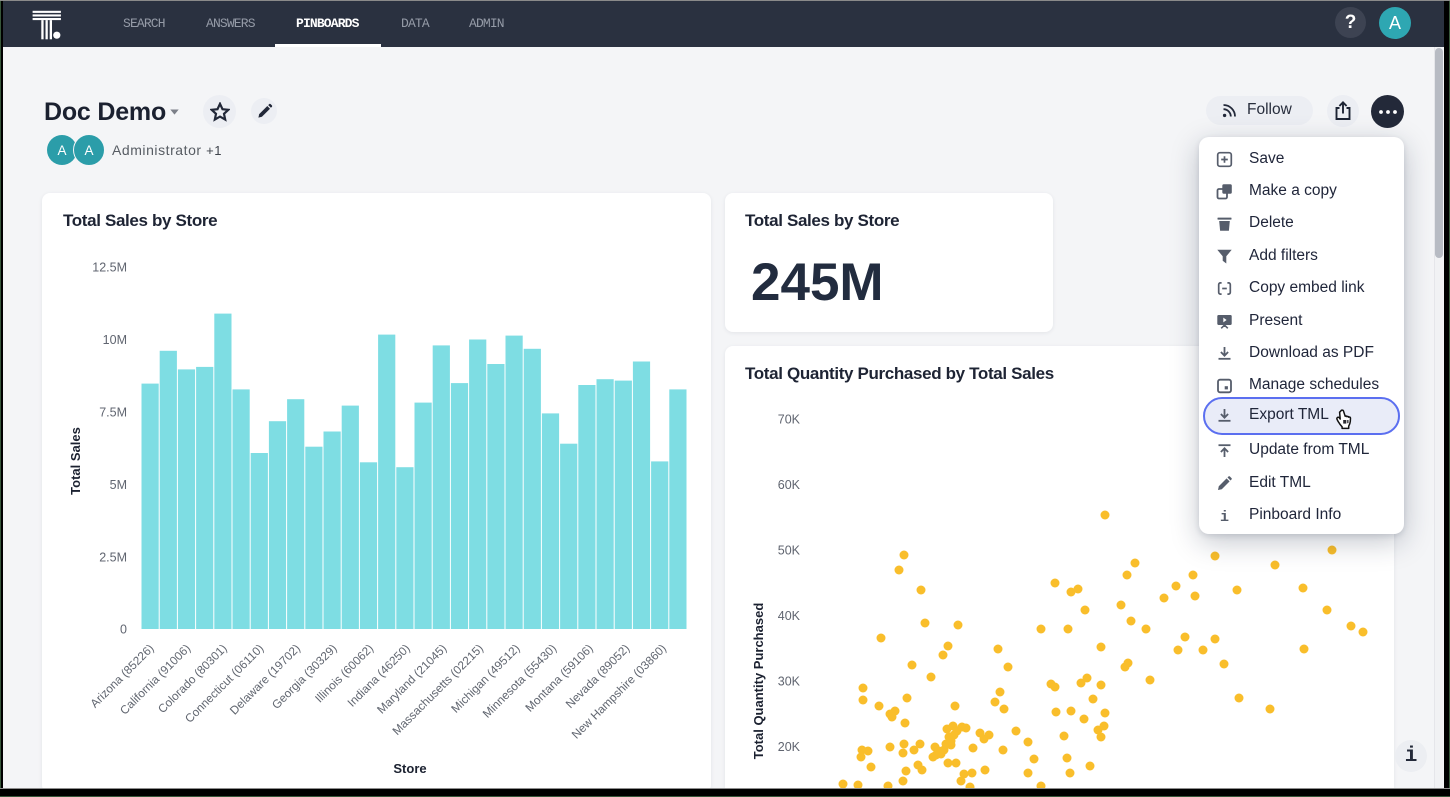  What do you see at coordinates (109, 268) in the screenshot?
I see `svg-text: 12.5M` at bounding box center [109, 268].